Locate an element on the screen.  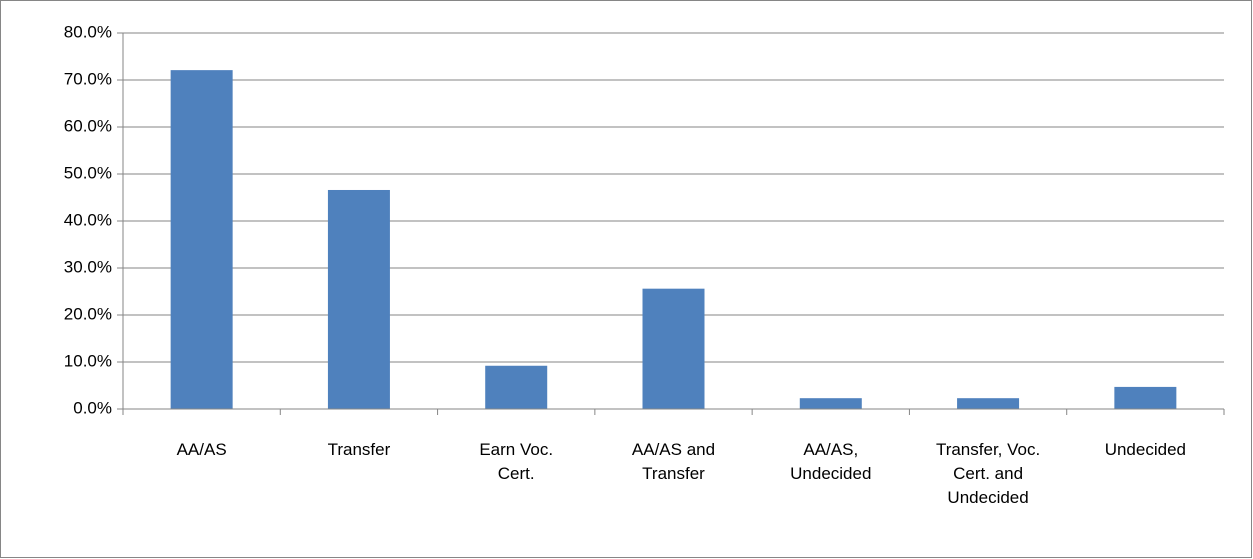
y-tick-label: 60.0% is located at coordinates (88, 125).